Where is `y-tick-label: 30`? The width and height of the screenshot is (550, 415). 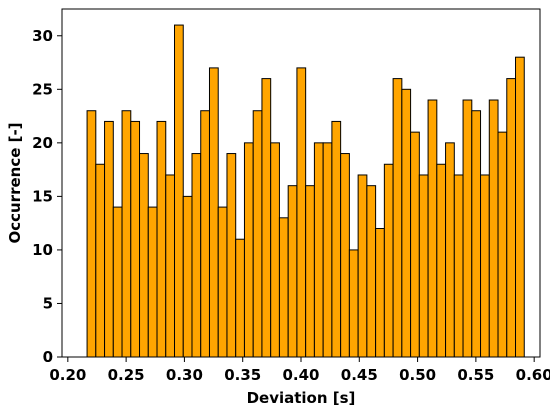
y-tick-label: 30 is located at coordinates (42, 36).